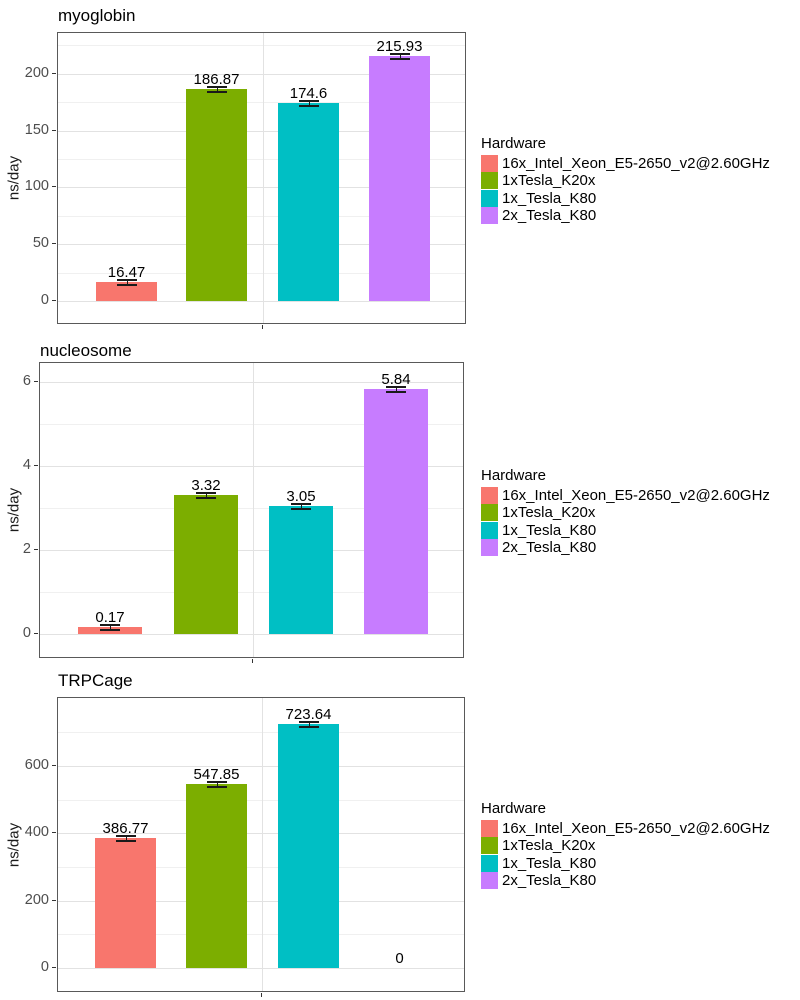  What do you see at coordinates (86, 350) in the screenshot?
I see `chart-title: nucleosome` at bounding box center [86, 350].